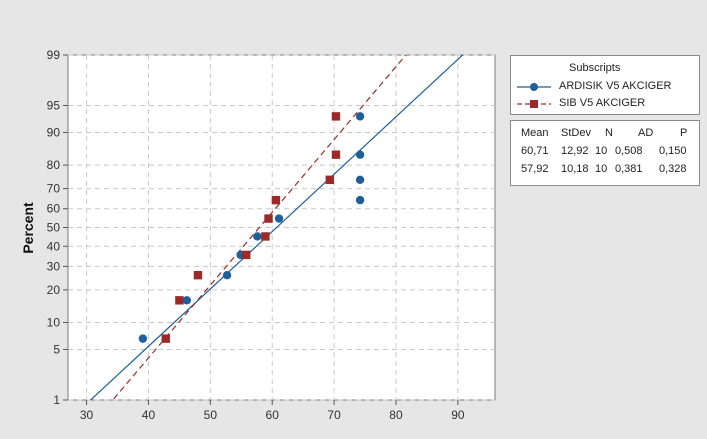 The image size is (707, 439). Describe the element at coordinates (54, 323) in the screenshot. I see `y-tick-label: 10` at that location.